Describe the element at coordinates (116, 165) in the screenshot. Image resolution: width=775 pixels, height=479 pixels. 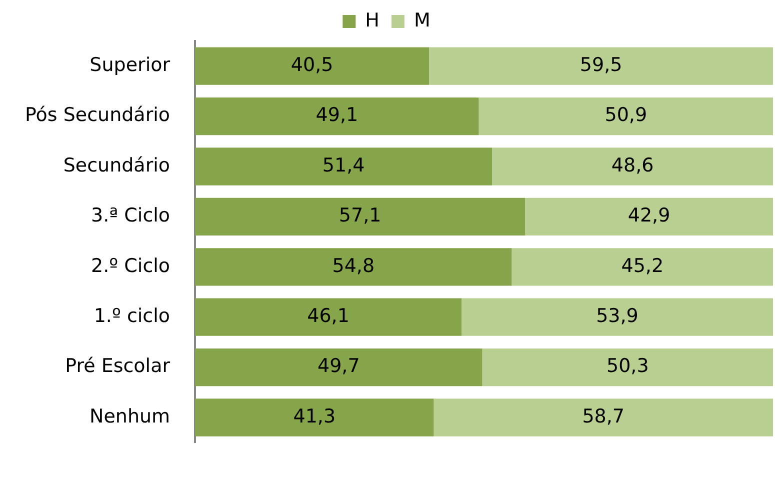
I see `y-tick-label: Secundário` at that location.